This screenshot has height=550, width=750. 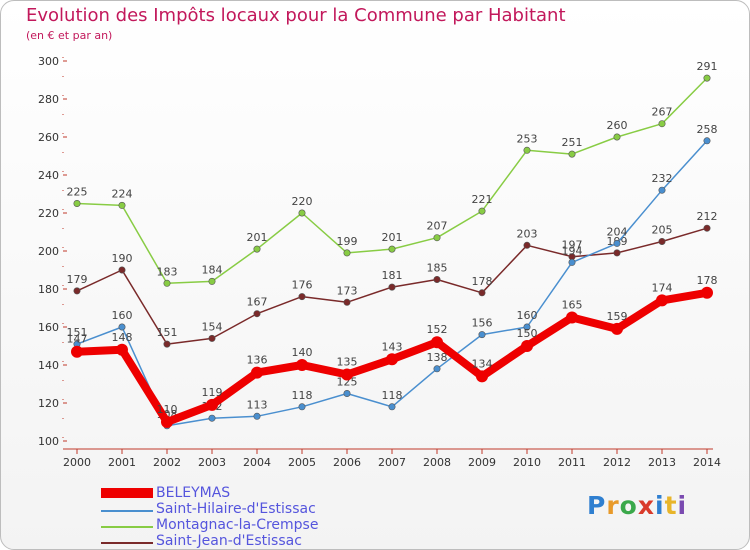 I want to click on legend-swatch-saint-hilaire, so click(x=127, y=511).